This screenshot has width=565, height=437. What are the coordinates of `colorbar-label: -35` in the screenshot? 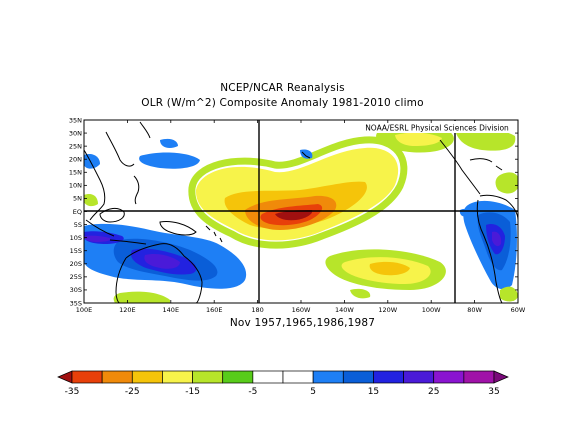 It's located at (72, 392).